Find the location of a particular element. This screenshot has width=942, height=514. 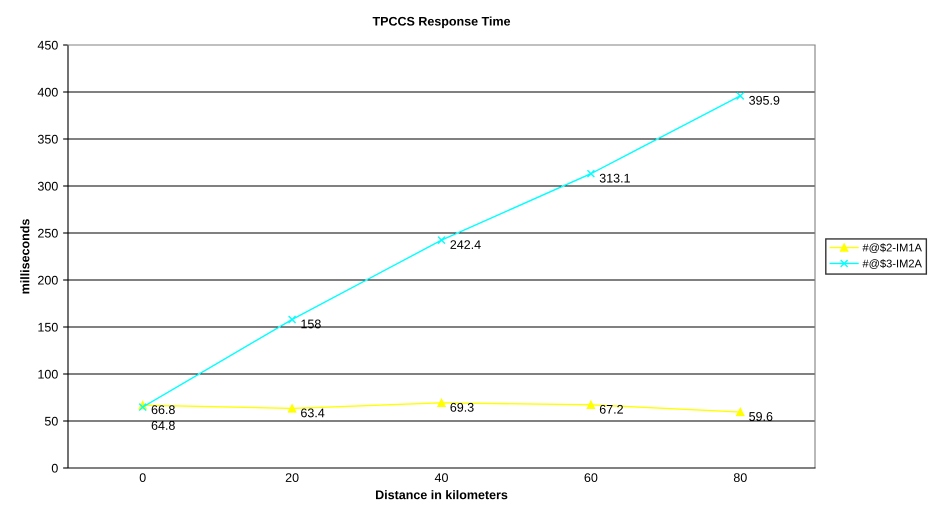

y-tick-label: 0 is located at coordinates (55, 468).